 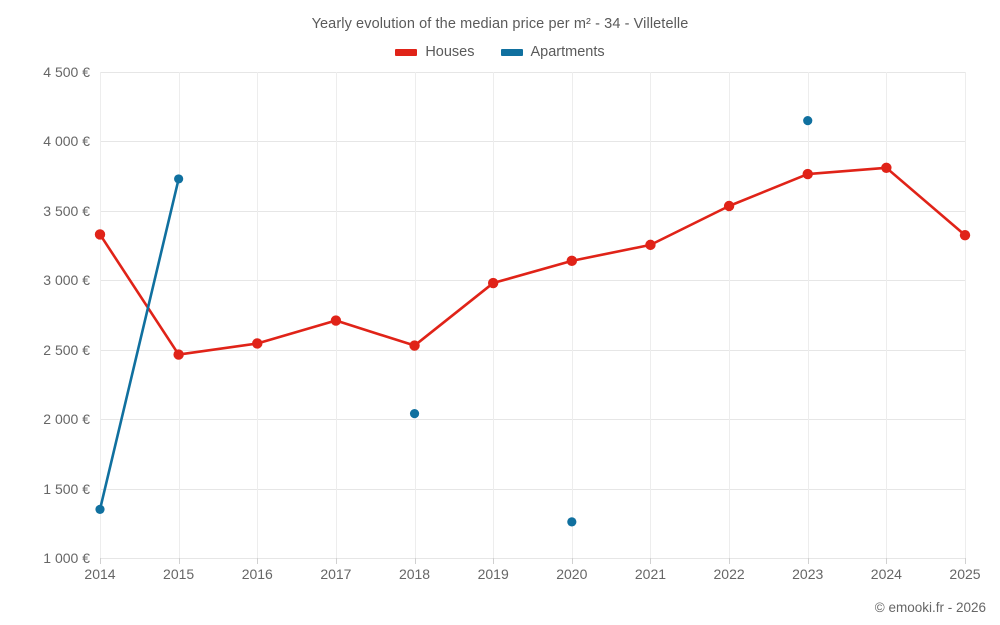 I want to click on y-axis-tick-label: 4 000 €, so click(x=66, y=141).